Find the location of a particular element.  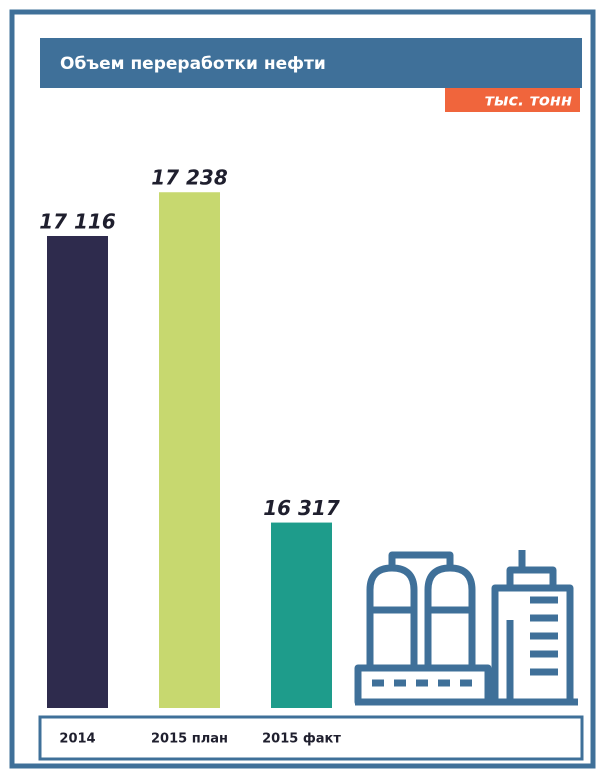

x-tick-label: 2014 is located at coordinates (77, 739).